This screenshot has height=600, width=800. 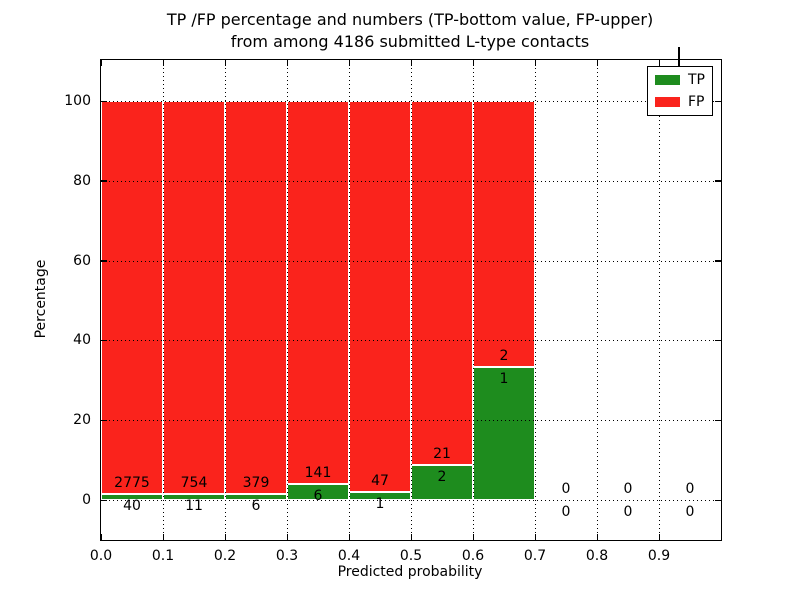 I want to click on legend: TP FP, so click(x=680, y=91).